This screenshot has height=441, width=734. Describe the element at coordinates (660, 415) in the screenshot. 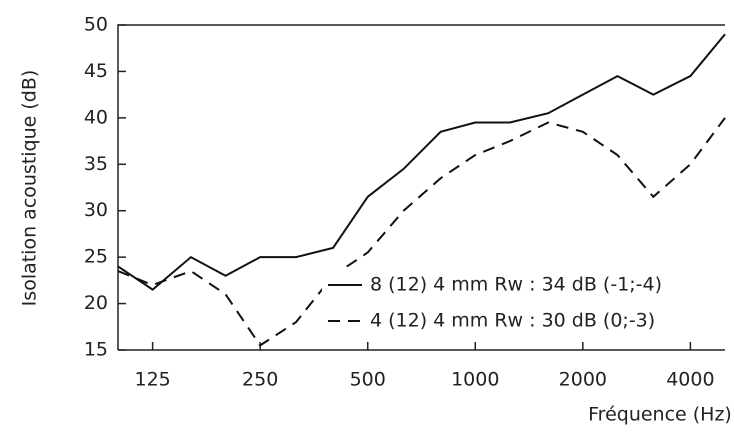

I see `x-axis-label: Fréquence (Hz)` at that location.